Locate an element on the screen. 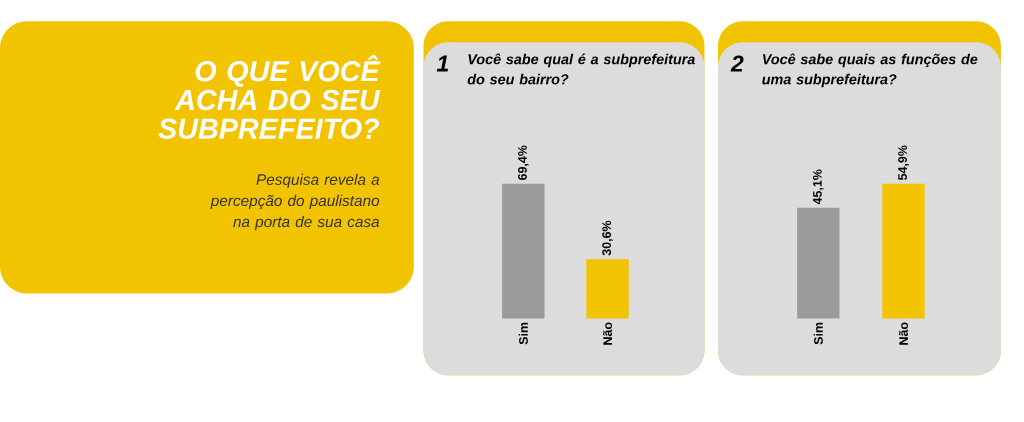 This screenshot has width=1024, height=422. text: 1 is located at coordinates (442, 63).